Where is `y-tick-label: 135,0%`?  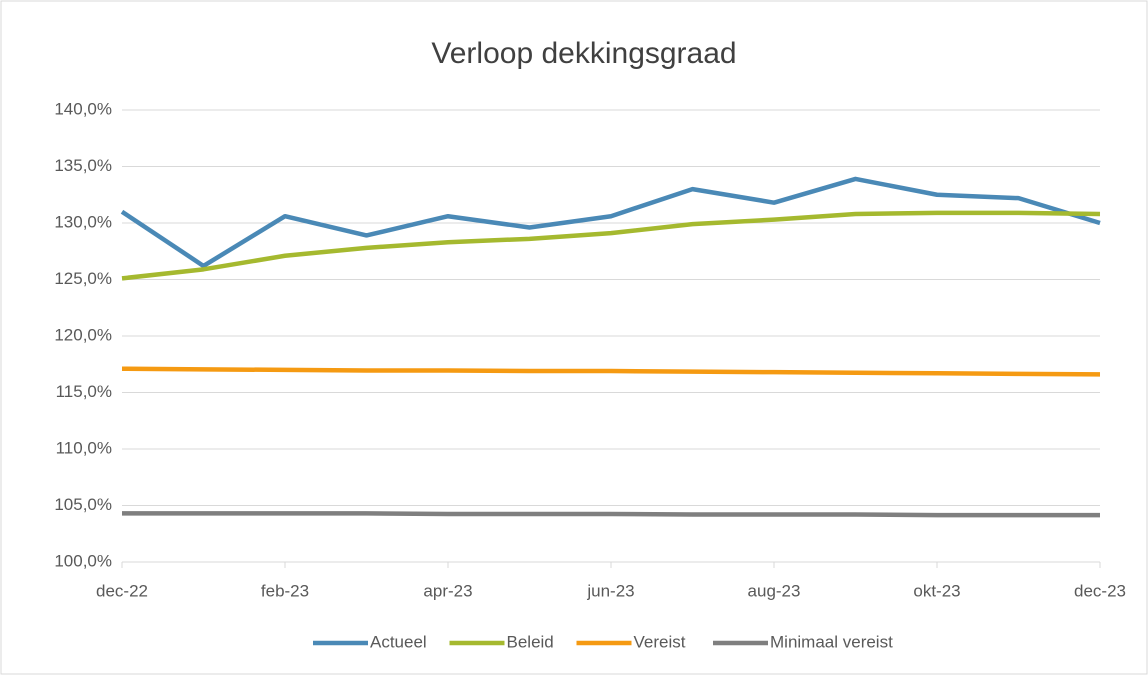
y-tick-label: 135,0% is located at coordinates (83, 165).